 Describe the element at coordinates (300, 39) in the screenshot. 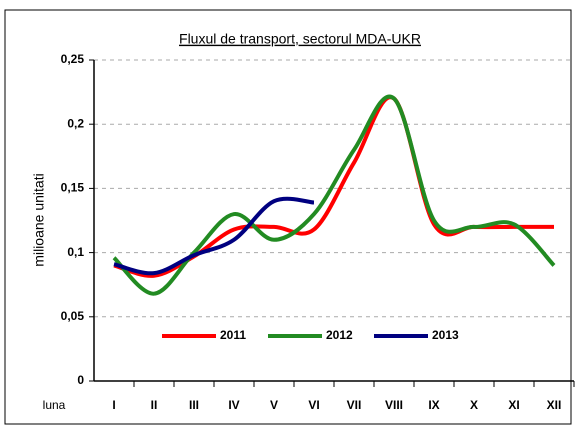

I see `chart-title: Fluxul de transport, sectorul MDA-UKR` at that location.